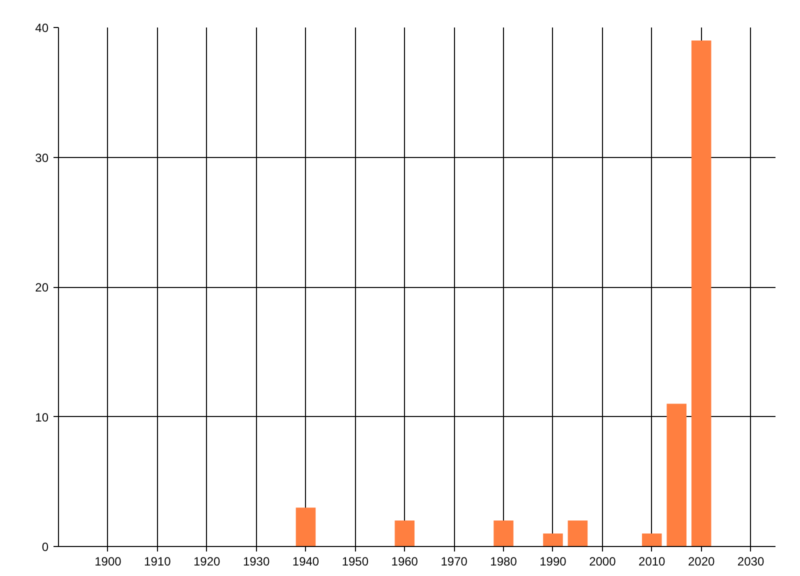 Image resolution: width=800 pixels, height=576 pixels. What do you see at coordinates (158, 561) in the screenshot?
I see `x-tick-label: 1910` at bounding box center [158, 561].